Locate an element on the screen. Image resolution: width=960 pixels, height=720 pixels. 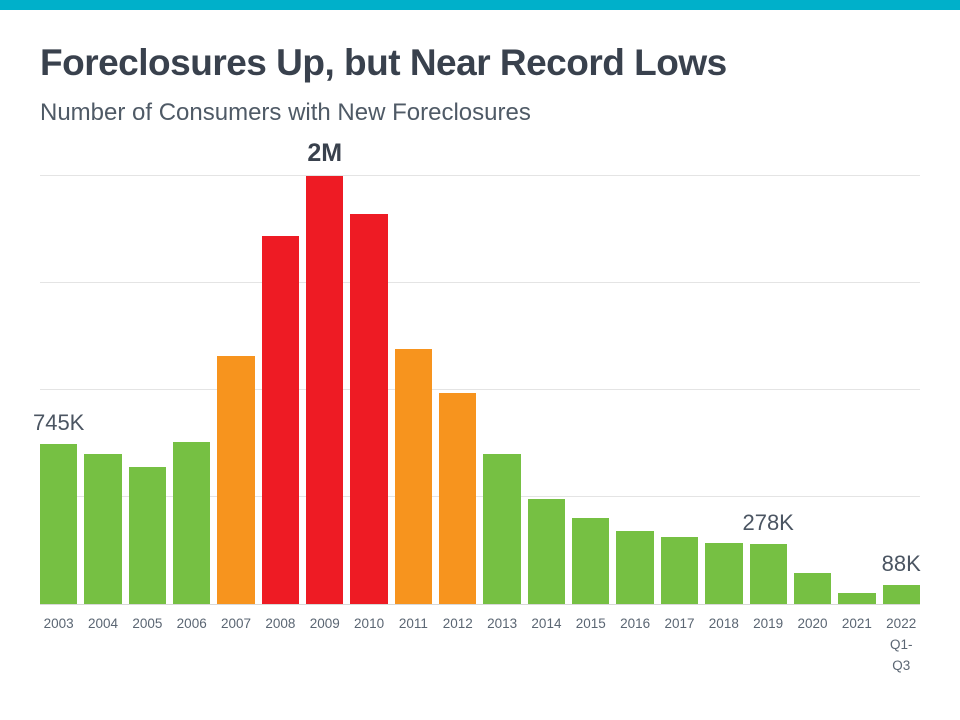
x-axis-label: 2008 is located at coordinates (280, 623).